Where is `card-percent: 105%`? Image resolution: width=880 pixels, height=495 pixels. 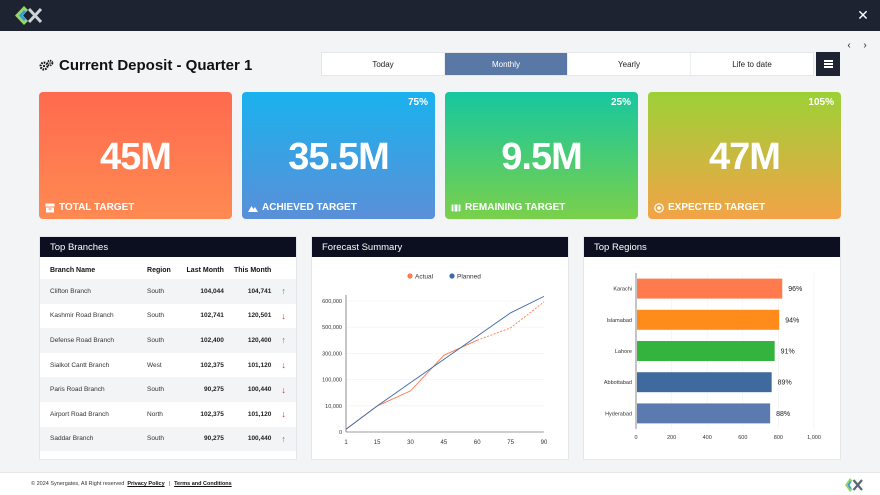 card-percent: 105% is located at coordinates (821, 102).